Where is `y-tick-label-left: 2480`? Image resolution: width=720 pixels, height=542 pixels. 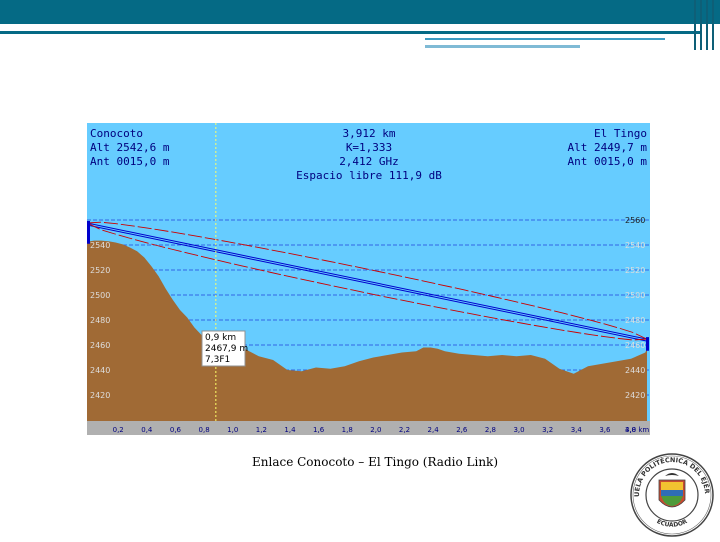 y-tick-label-left: 2480 is located at coordinates (100, 320).